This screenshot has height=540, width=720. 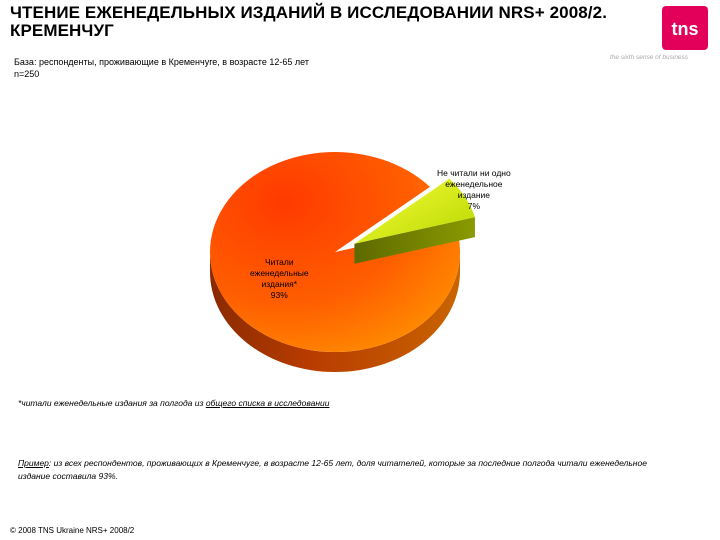 What do you see at coordinates (474, 206) in the screenshot?
I see `slice-value-nonreaders: 7%` at bounding box center [474, 206].